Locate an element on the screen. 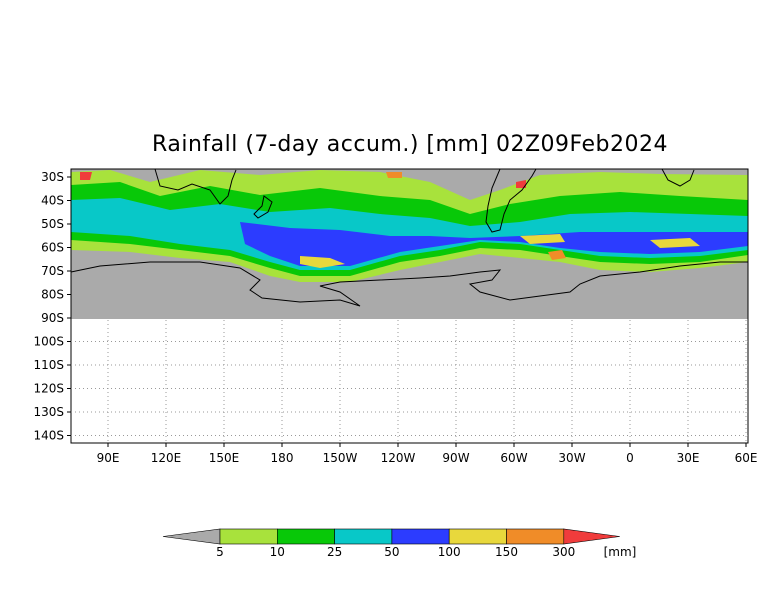 The image size is (784, 612). y-tick-label: 120S is located at coordinates (48, 389).